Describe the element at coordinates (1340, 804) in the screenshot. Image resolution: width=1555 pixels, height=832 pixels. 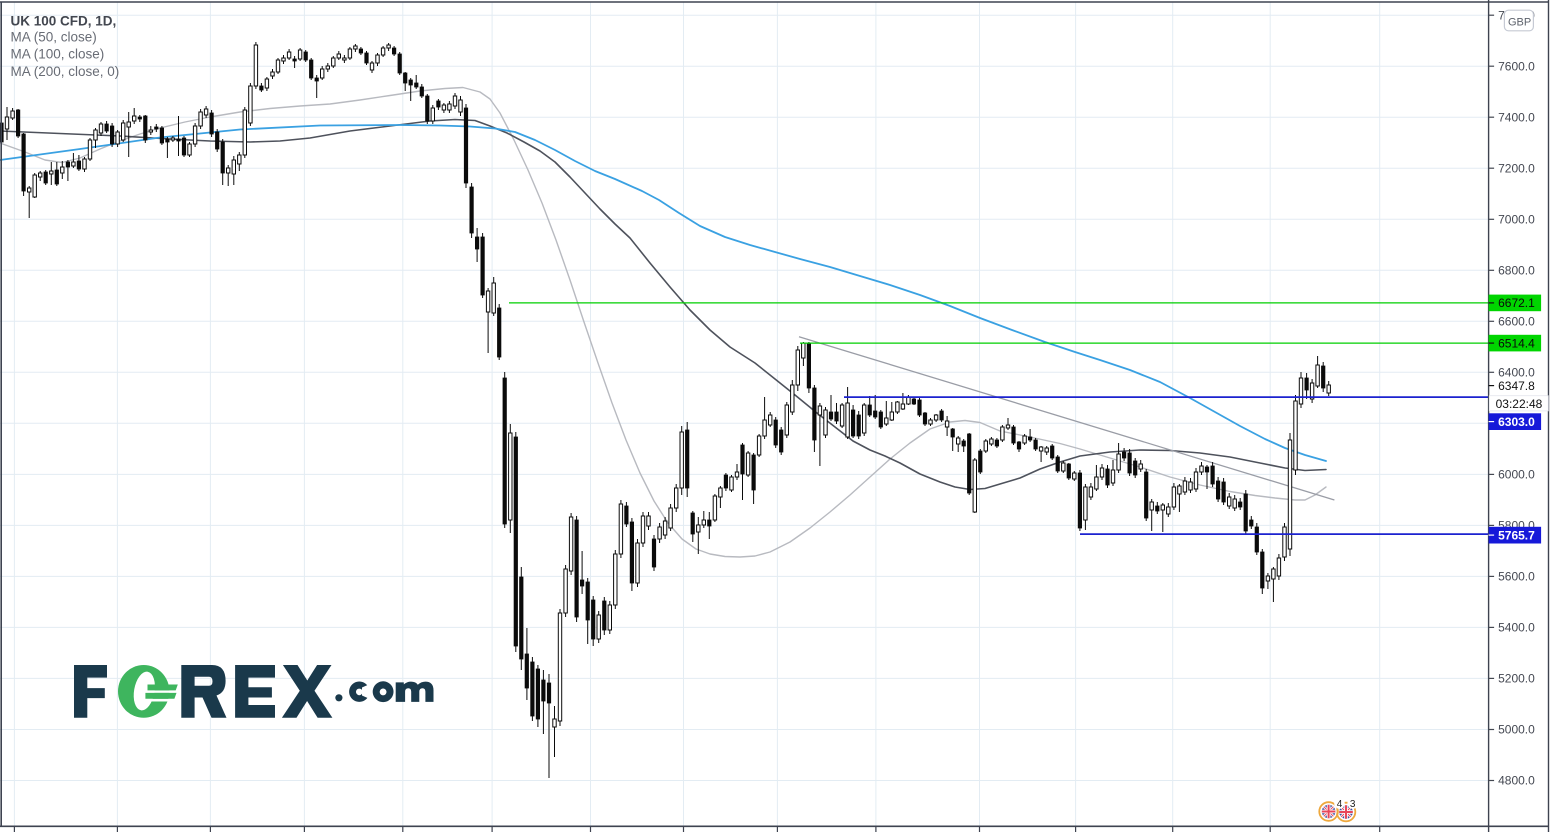
I see `svg-text: 4` at that location.